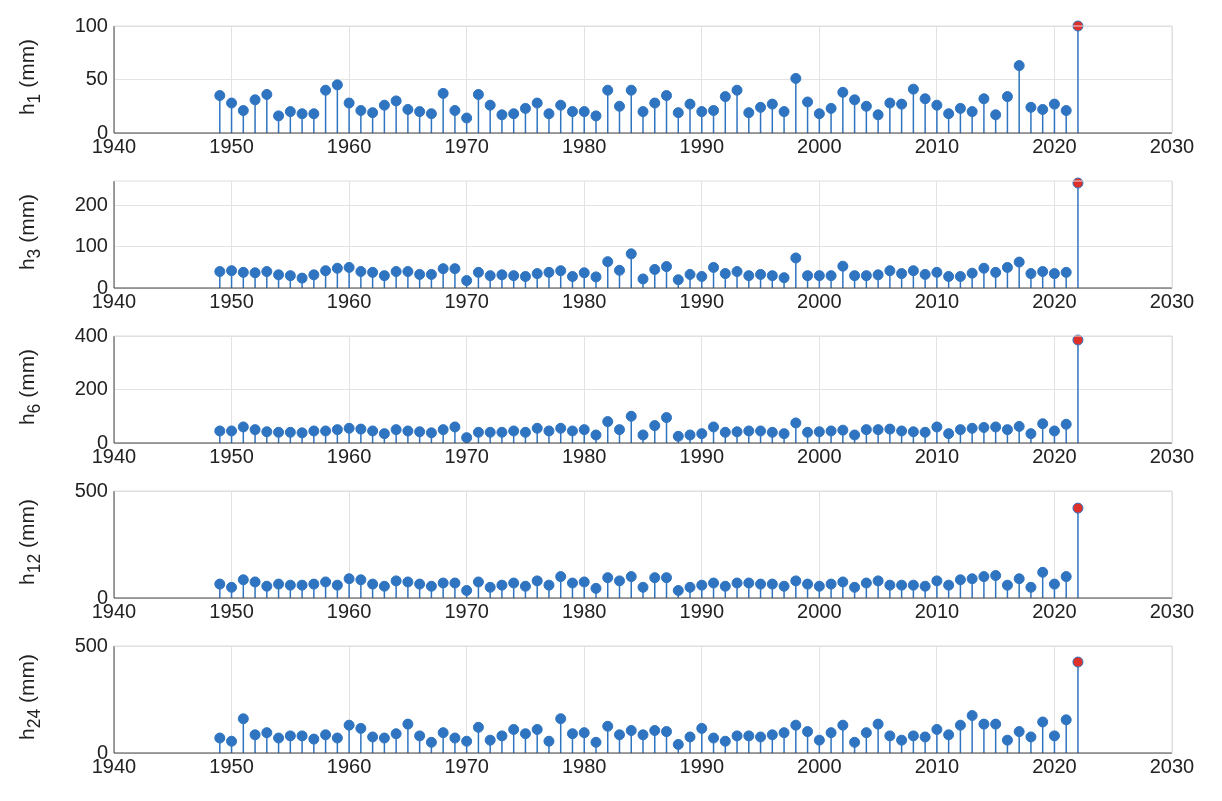 The image size is (1222, 801). Describe the element at coordinates (91, 334) in the screenshot. I see `y-tick-label: 400` at that location.